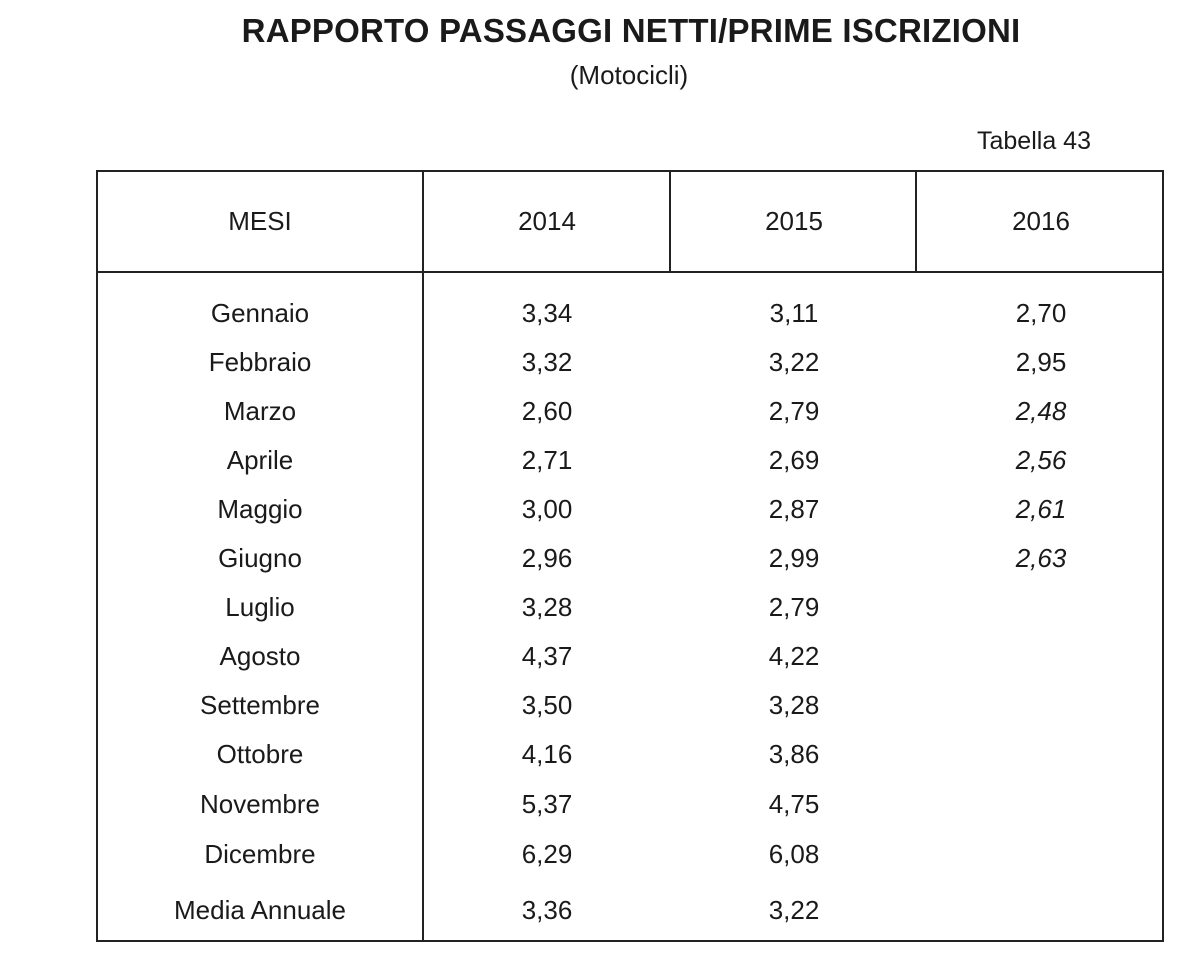 Image resolution: width=1200 pixels, height=961 pixels. I want to click on header-2016: 2016, so click(1041, 221).